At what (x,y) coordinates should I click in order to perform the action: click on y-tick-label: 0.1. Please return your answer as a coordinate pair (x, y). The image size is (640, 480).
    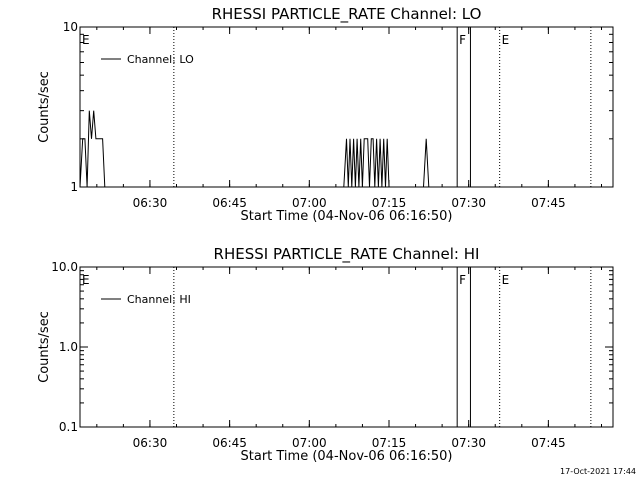
    Looking at the image, I should click on (68, 427).